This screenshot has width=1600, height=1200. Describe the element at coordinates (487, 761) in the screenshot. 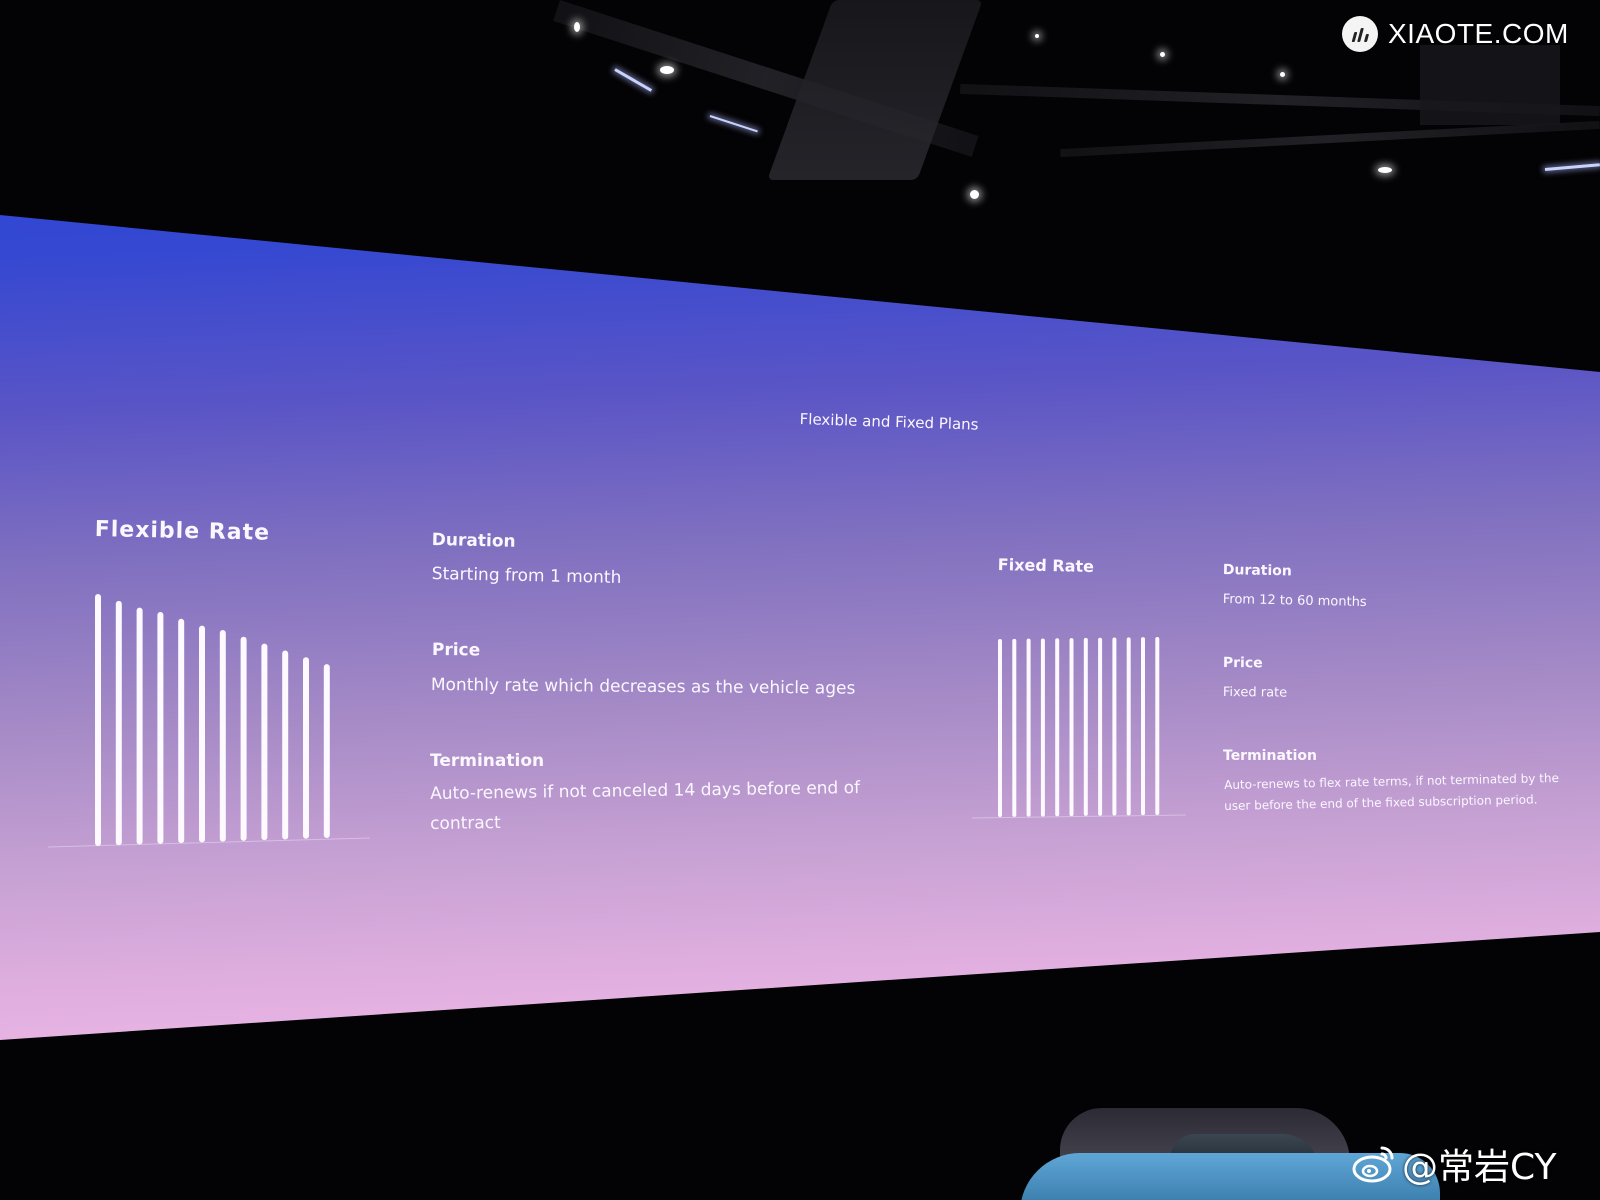

I see `flexible-termination-label: Termination` at that location.